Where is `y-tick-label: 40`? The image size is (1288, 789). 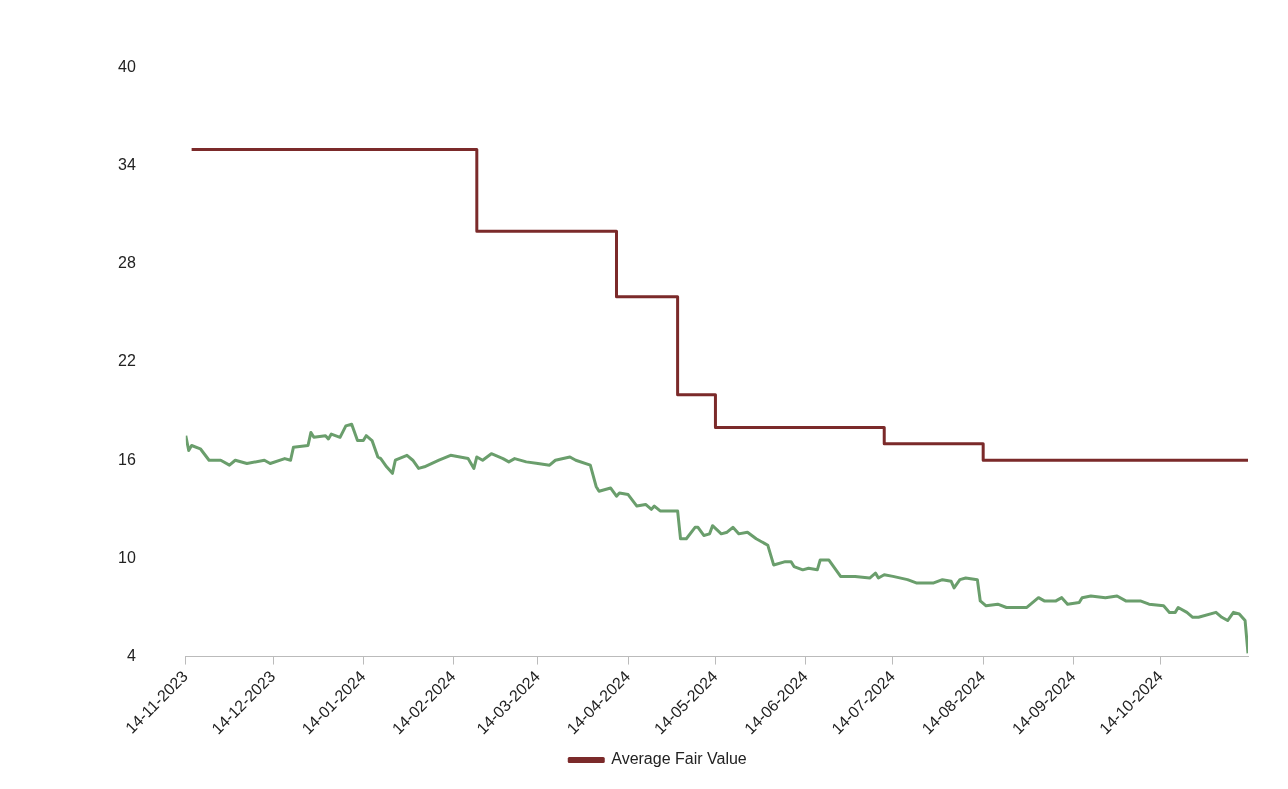 y-tick-label: 40 is located at coordinates (127, 67).